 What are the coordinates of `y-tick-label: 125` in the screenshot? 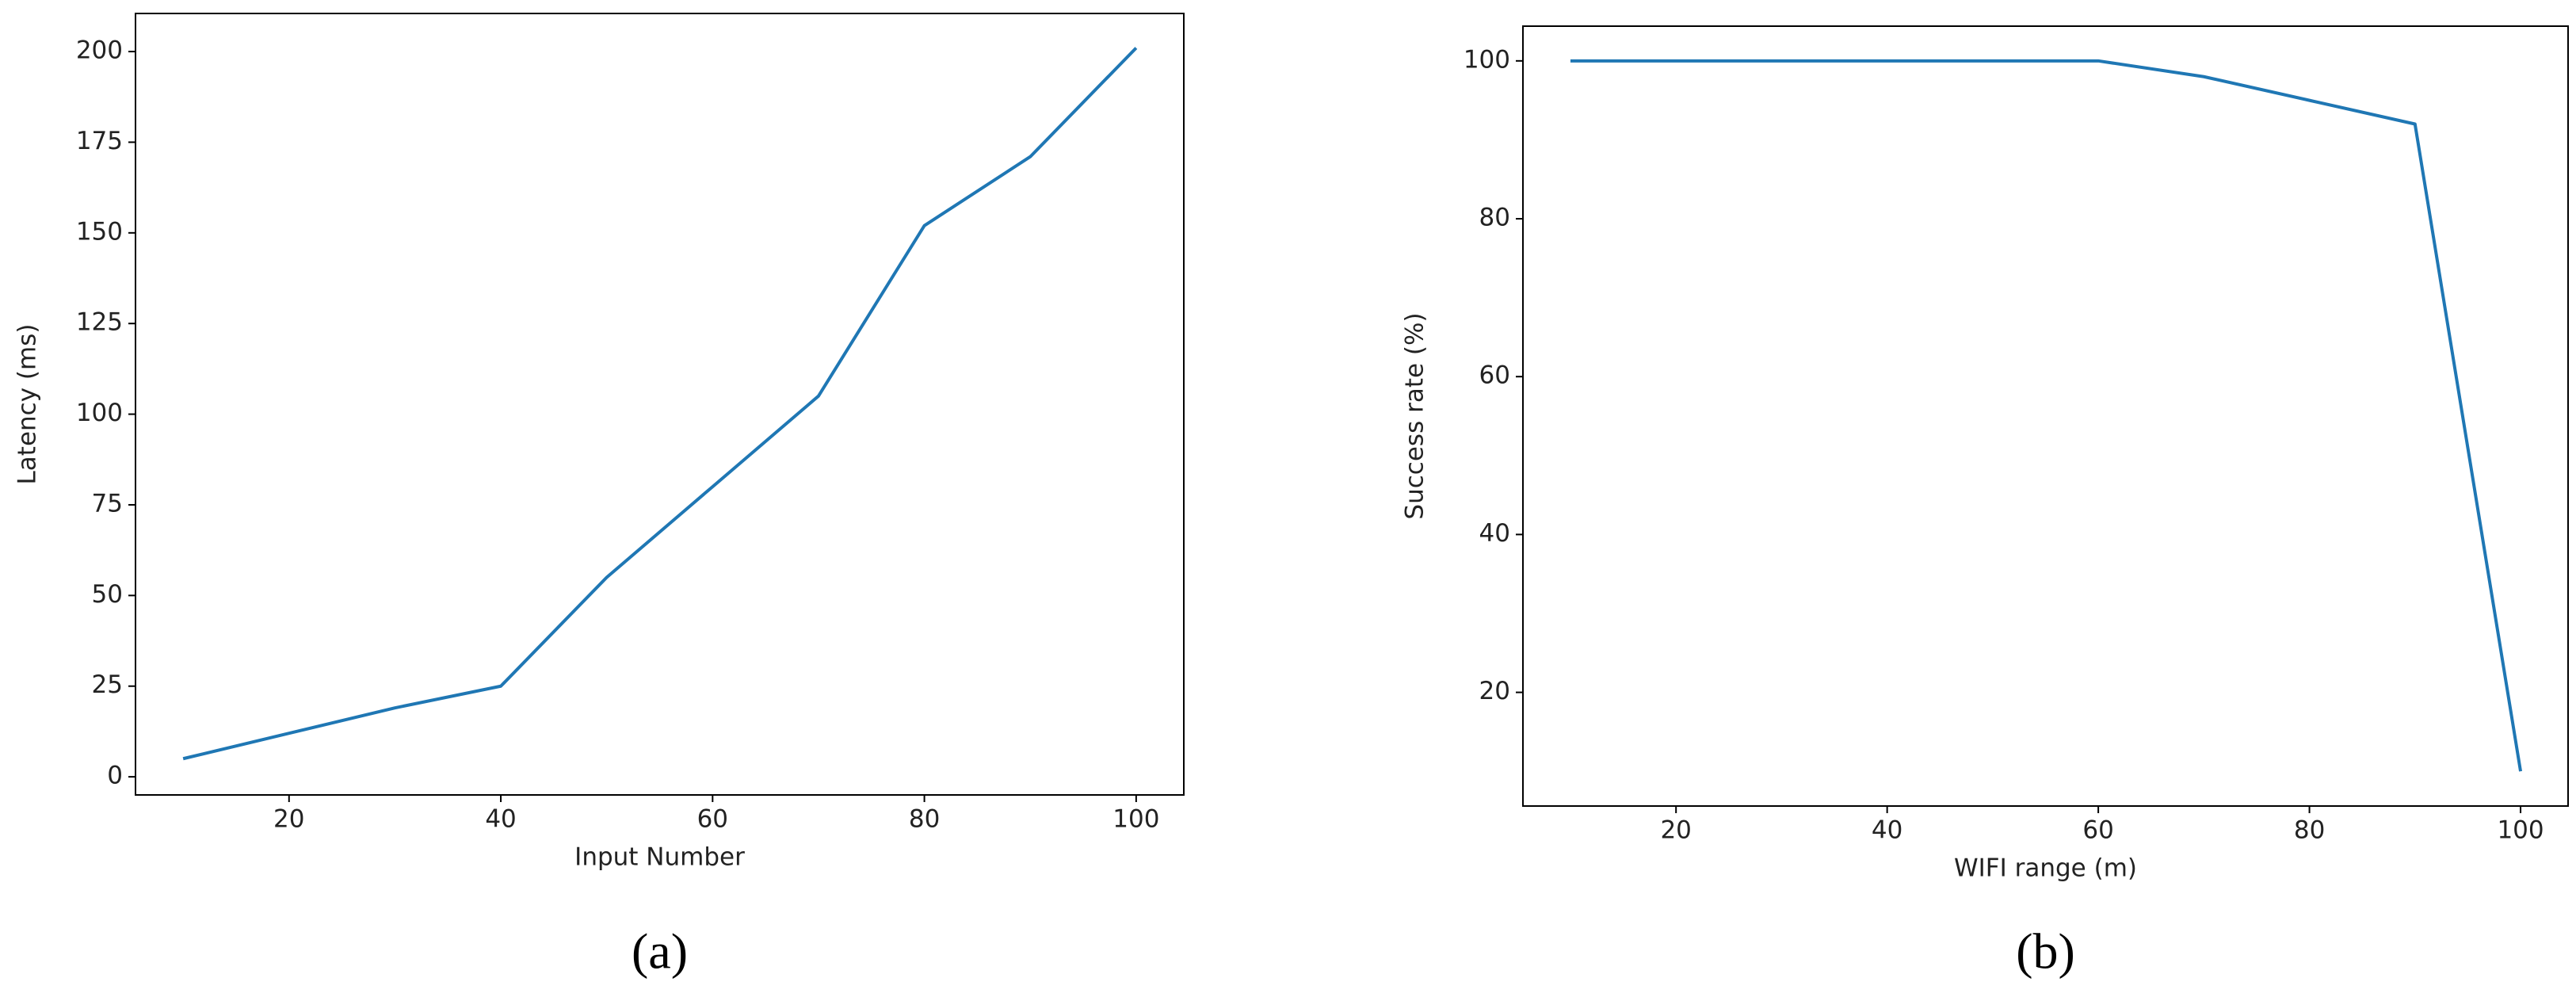 It's located at (99, 322).